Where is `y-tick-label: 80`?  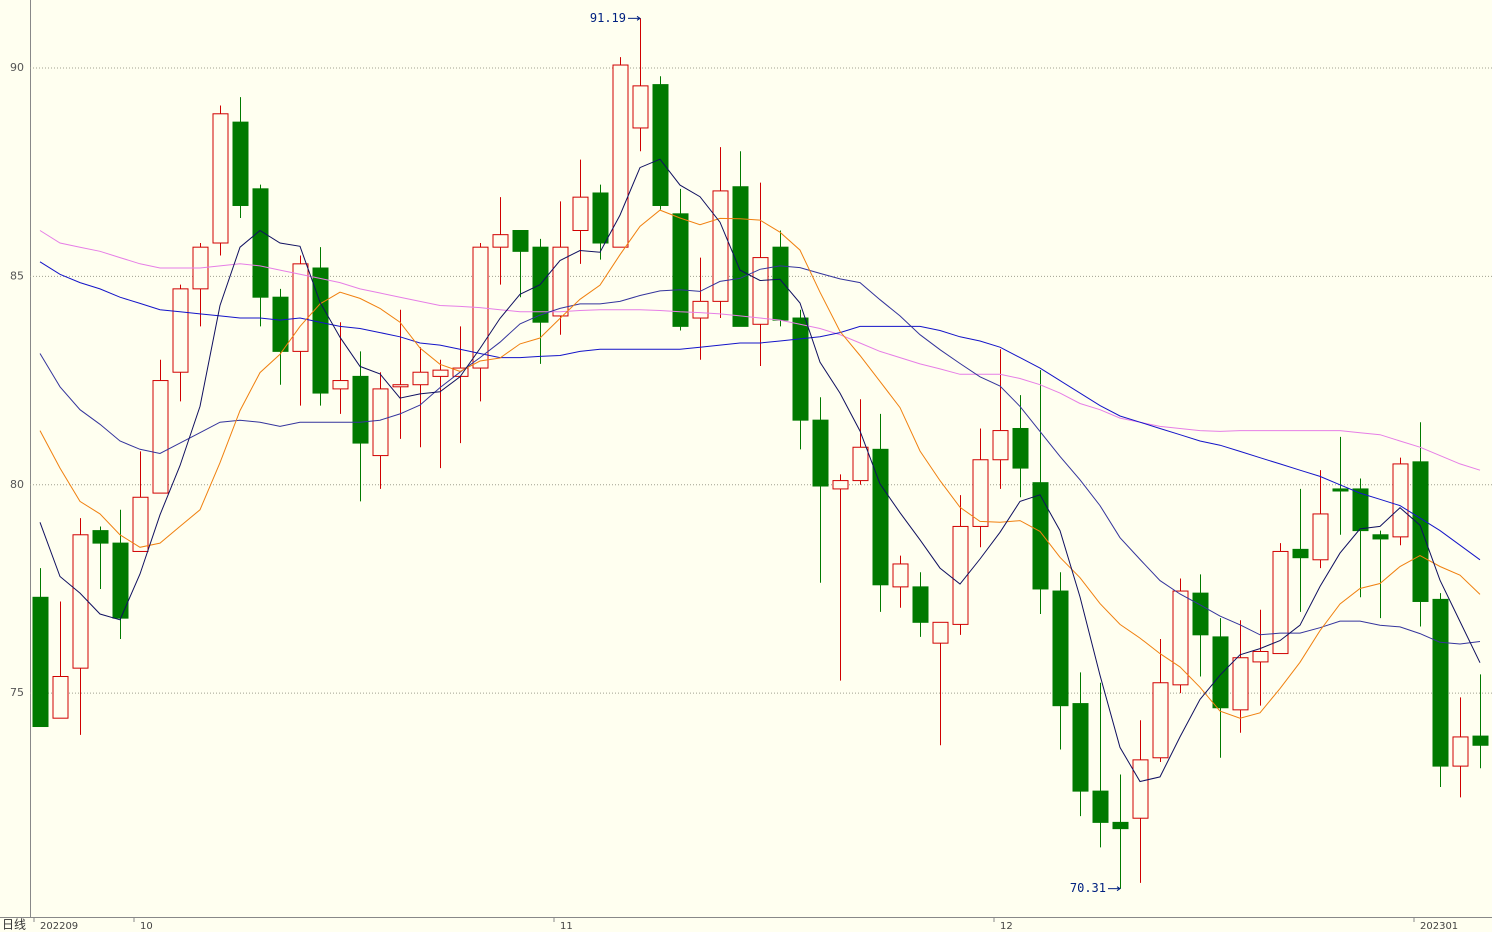
y-tick-label: 80 is located at coordinates (17, 484).